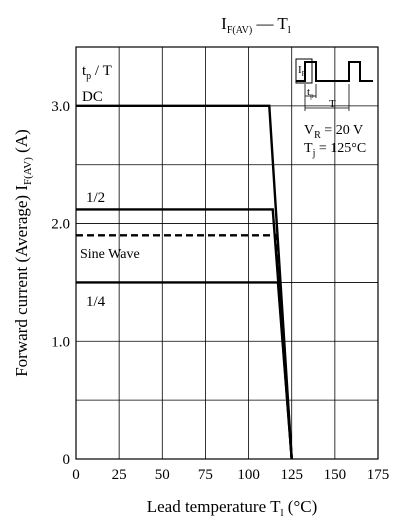  I want to click on x-tick-label-3: 75, so click(205, 475).